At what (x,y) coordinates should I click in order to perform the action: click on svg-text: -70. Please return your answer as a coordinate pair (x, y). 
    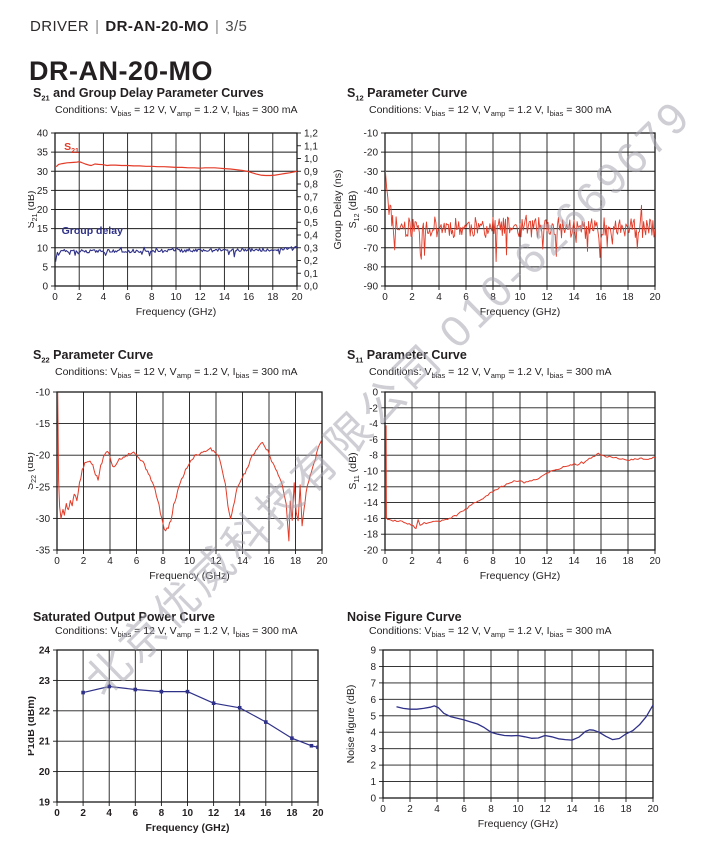
    Looking at the image, I should click on (371, 248).